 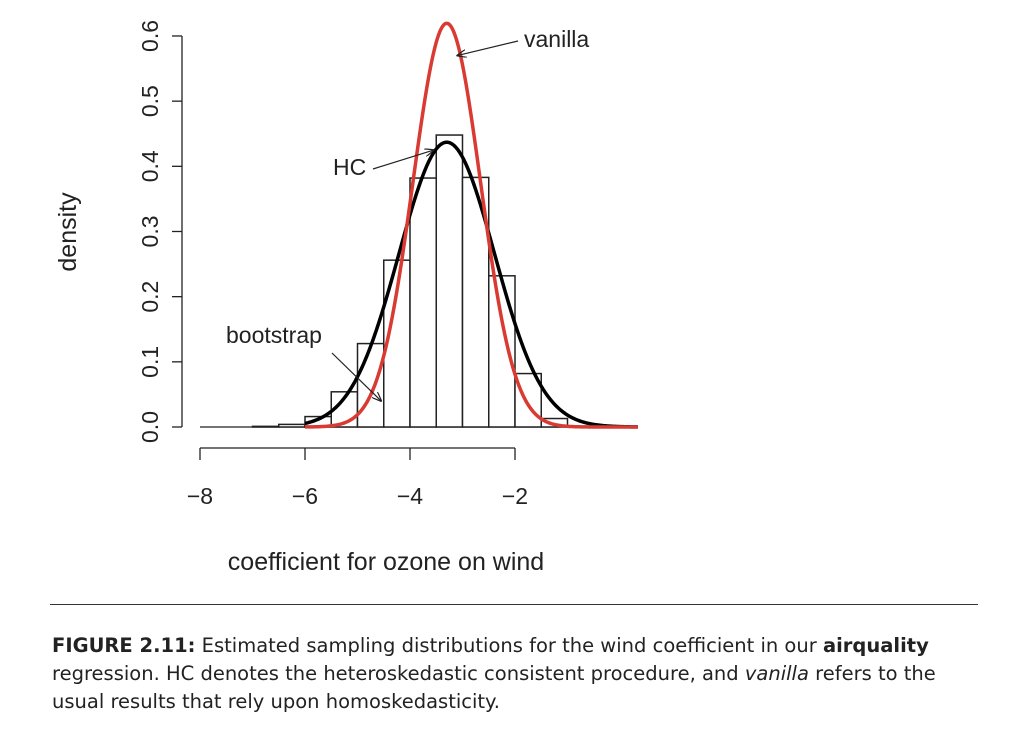 I want to click on histogram-bars, so click(x=384, y=281).